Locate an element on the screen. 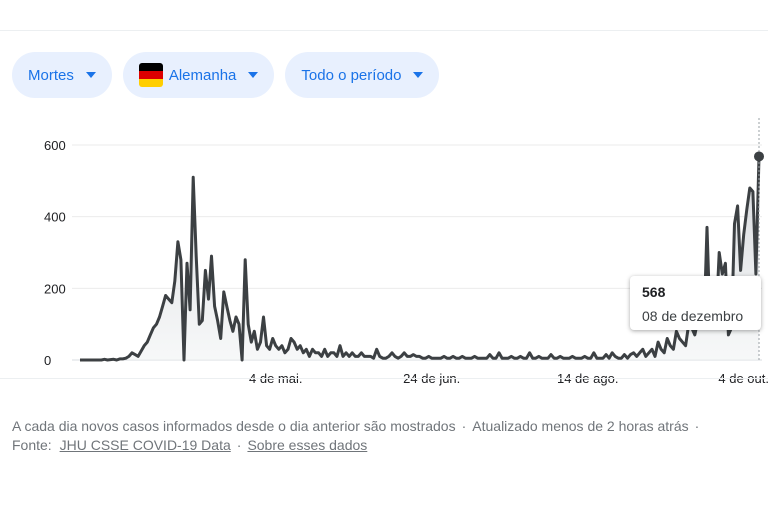  footer-updated: Atualizado menos de 2 horas atrás is located at coordinates (580, 426).